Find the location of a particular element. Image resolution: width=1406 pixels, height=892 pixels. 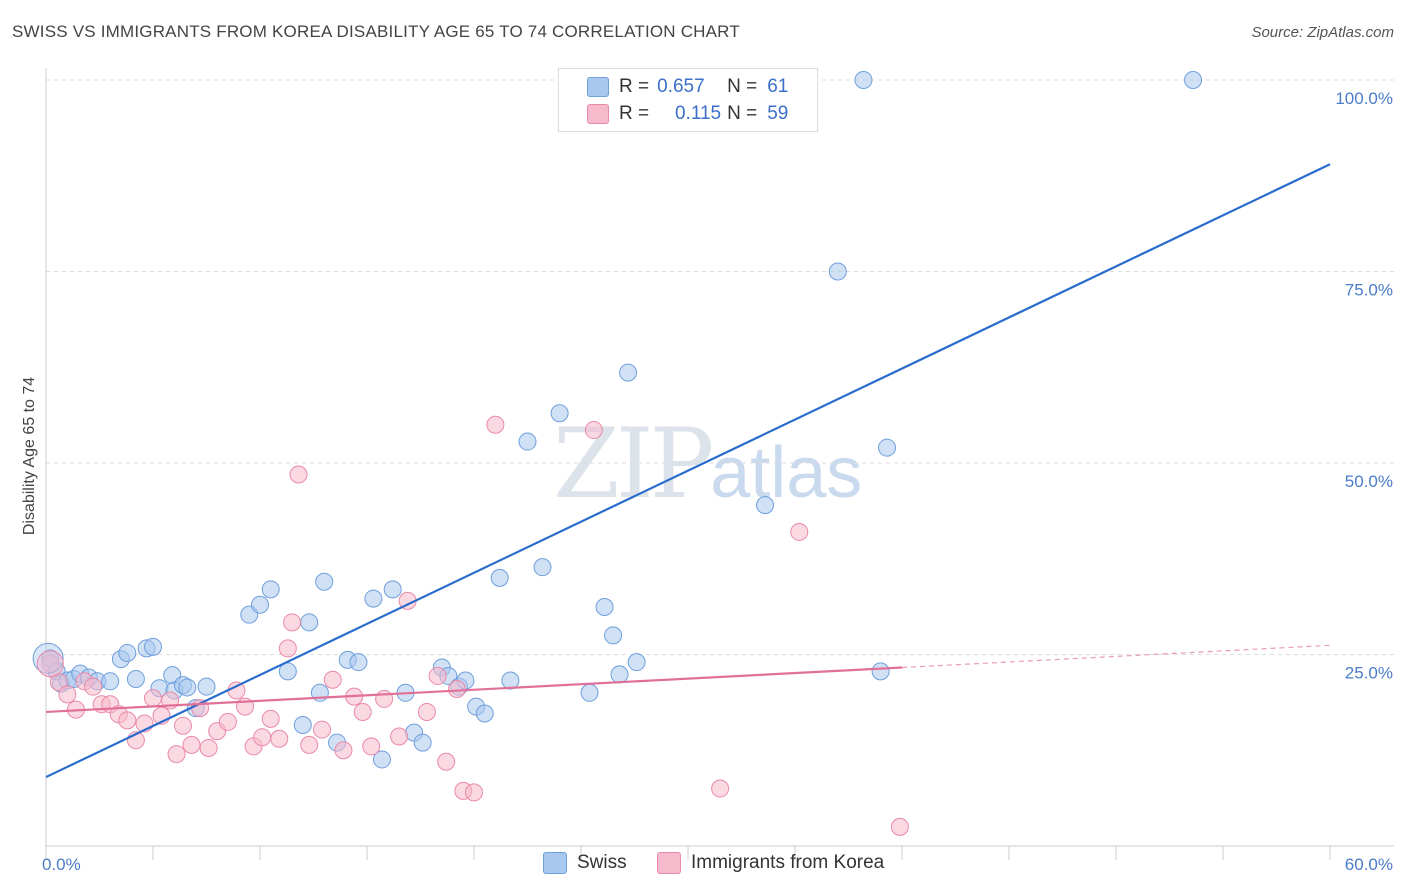

y-tick-label: 25.0% is located at coordinates (1369, 673).